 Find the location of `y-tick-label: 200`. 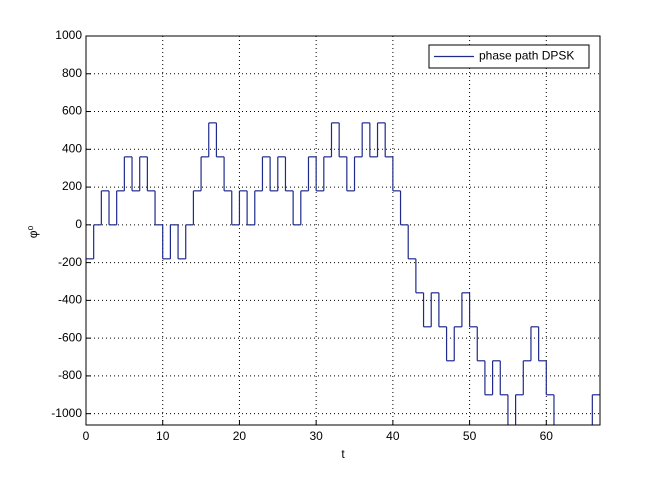

y-tick-label: 200 is located at coordinates (72, 186).